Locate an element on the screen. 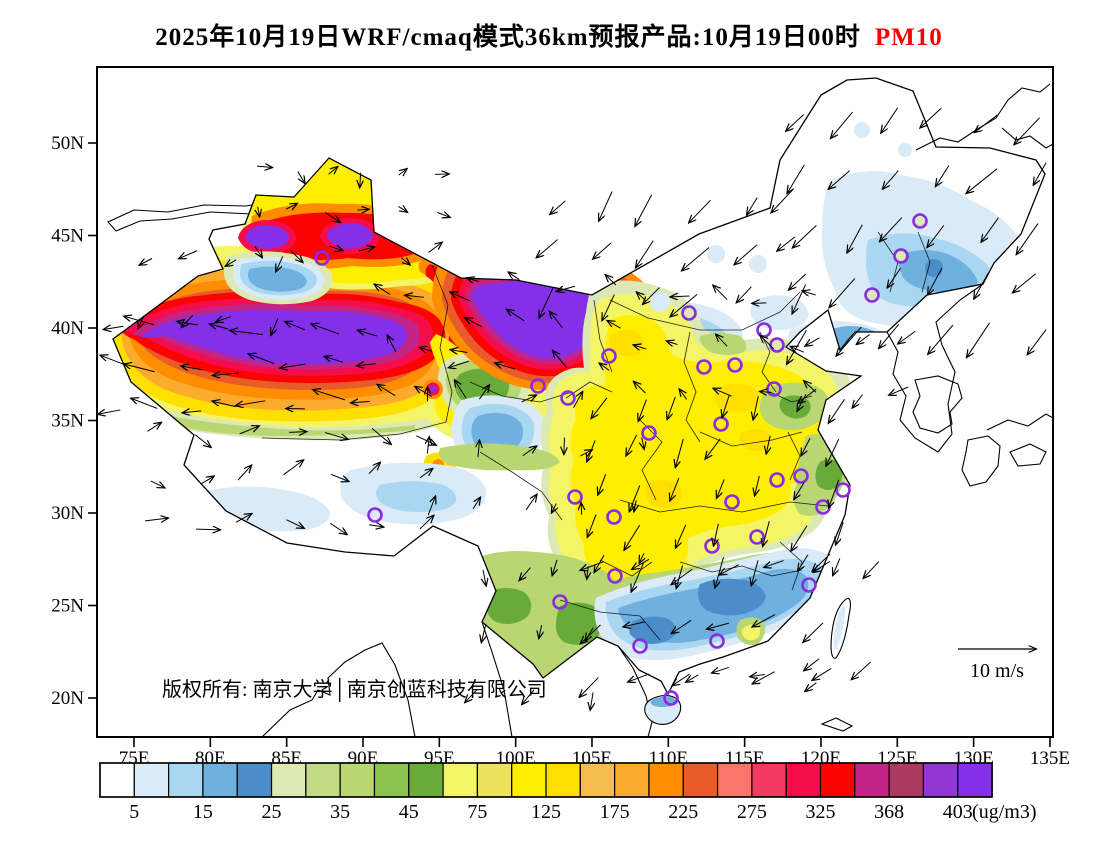  y-axis-label: 50N is located at coordinates (67, 143).